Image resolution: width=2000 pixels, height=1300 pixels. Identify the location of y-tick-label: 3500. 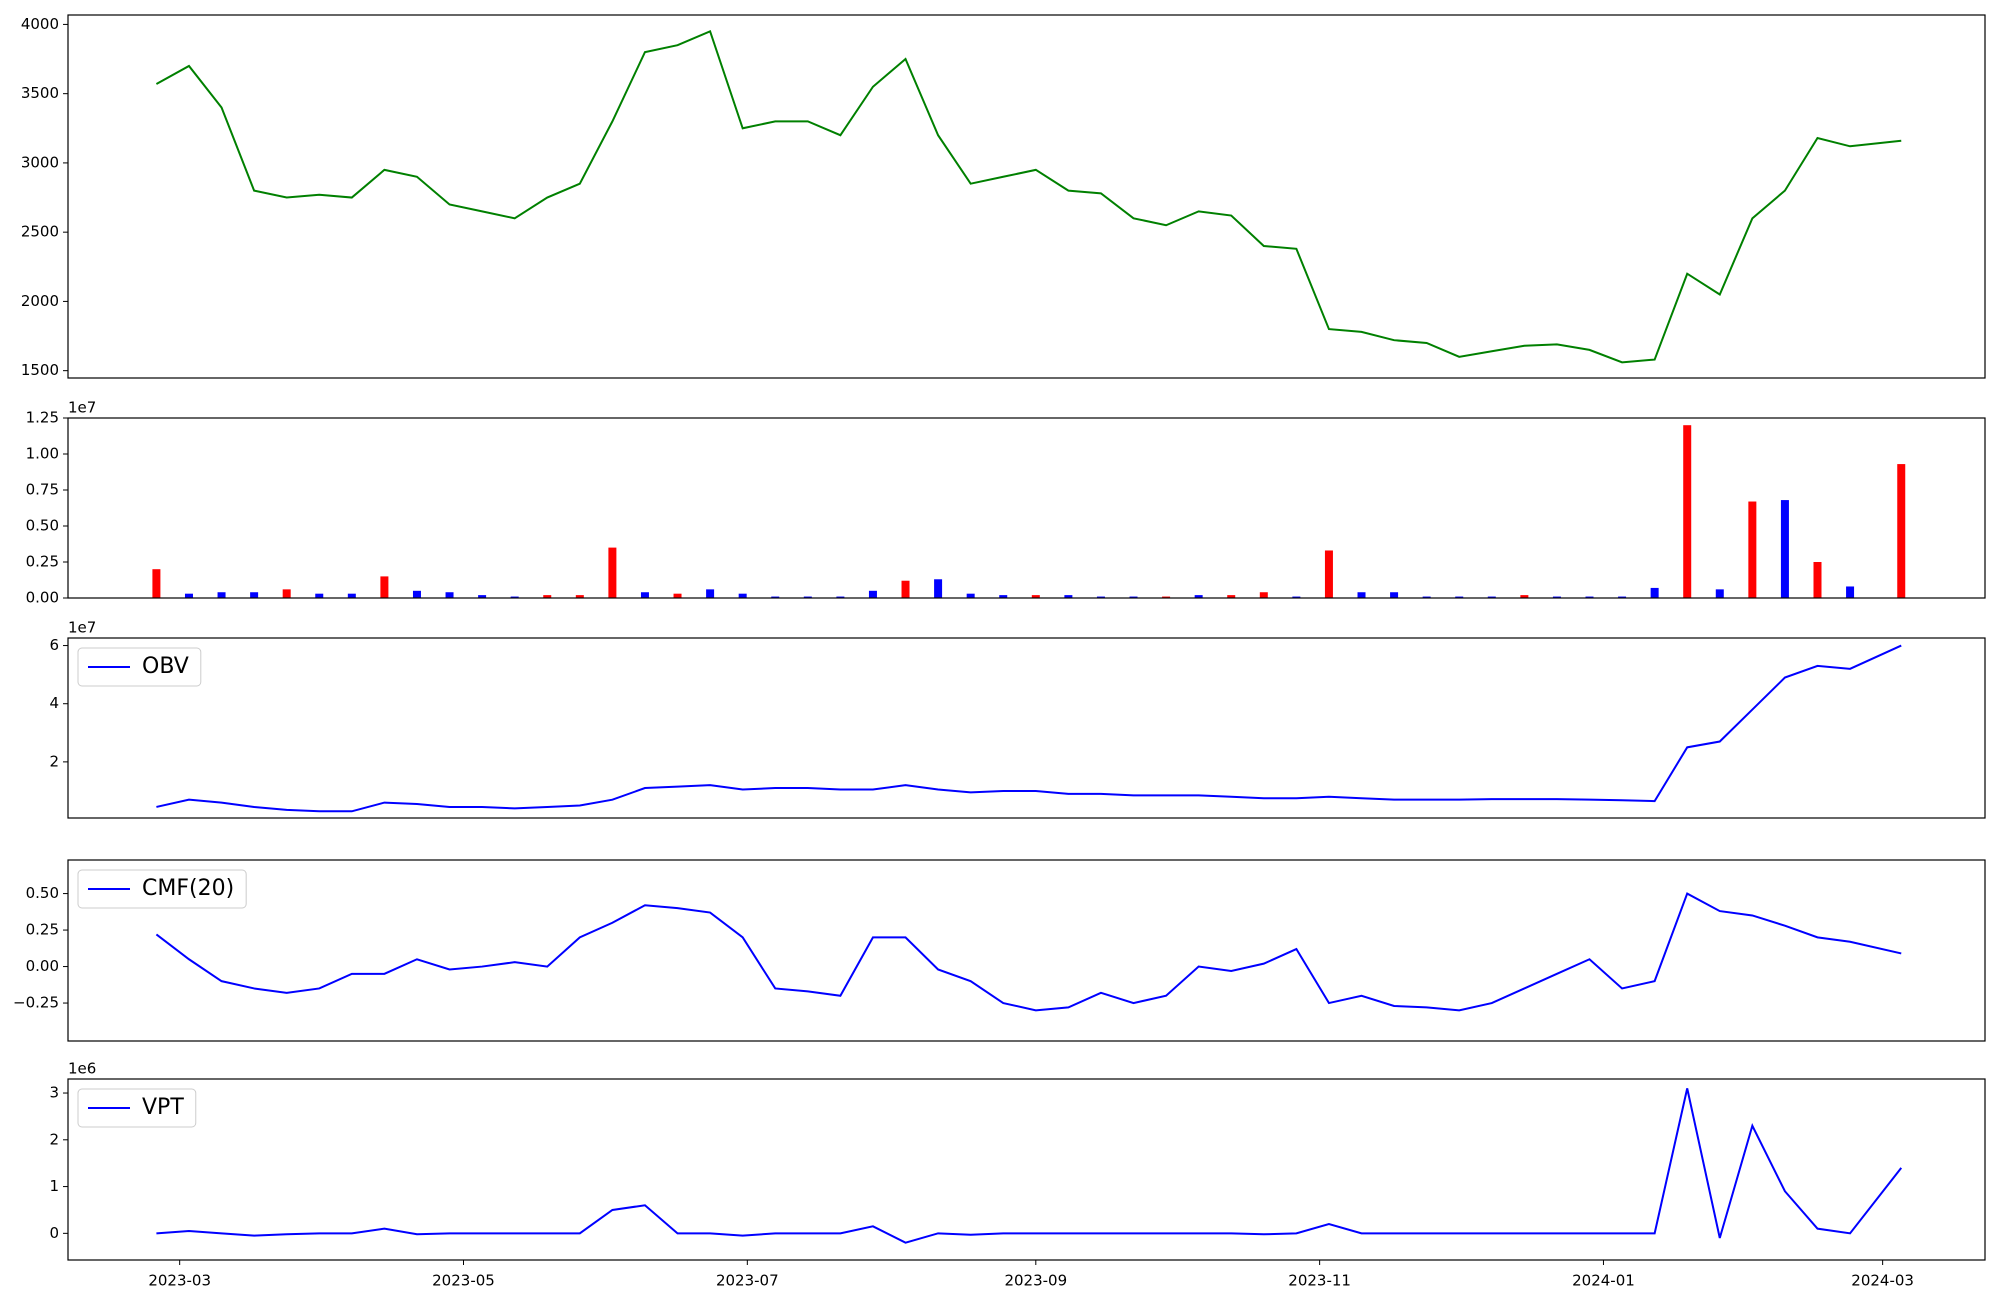
(40, 93).